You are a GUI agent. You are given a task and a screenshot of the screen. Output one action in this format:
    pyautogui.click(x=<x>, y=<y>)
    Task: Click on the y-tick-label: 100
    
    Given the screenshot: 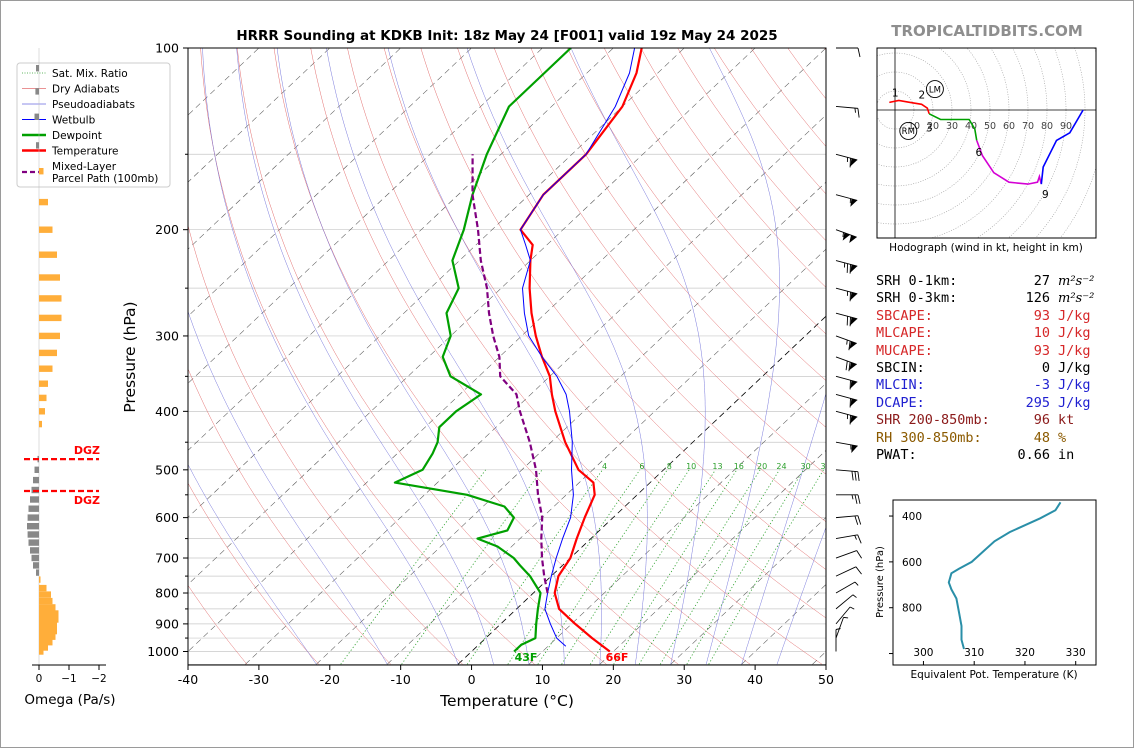 What is the action you would take?
    pyautogui.click(x=167, y=48)
    